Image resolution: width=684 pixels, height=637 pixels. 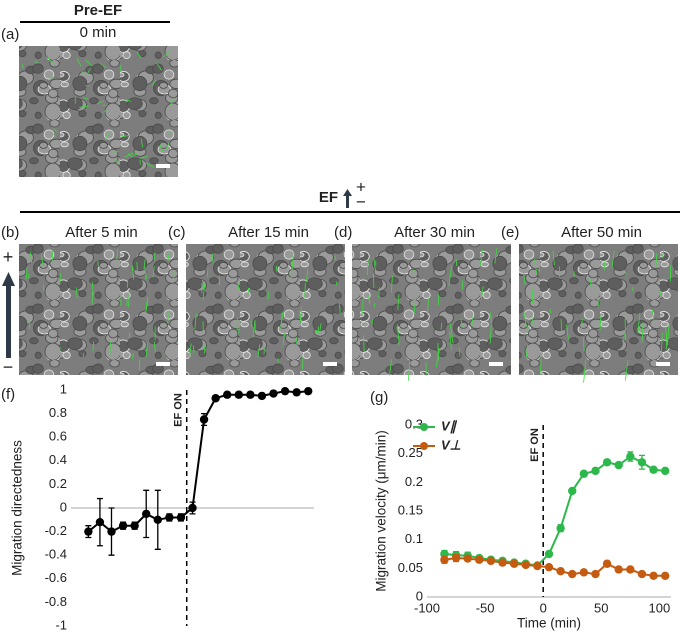 What do you see at coordinates (414, 538) in the screenshot?
I see `y-tick-label: 0.1` at bounding box center [414, 538].